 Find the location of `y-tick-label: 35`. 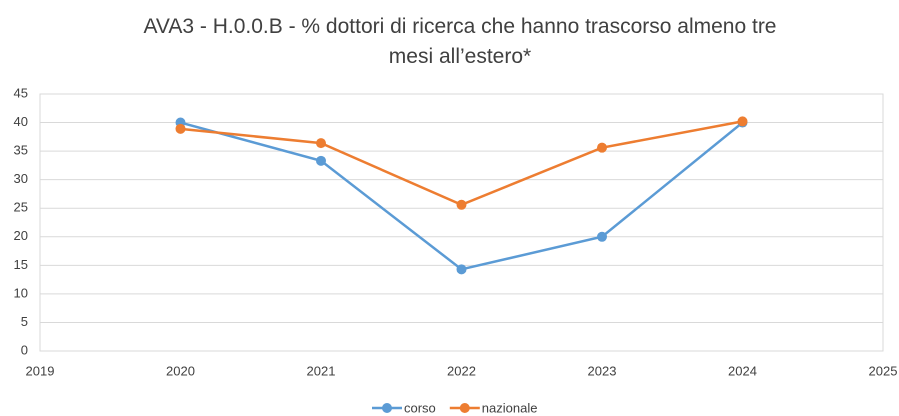

y-tick-label: 35 is located at coordinates (21, 150).